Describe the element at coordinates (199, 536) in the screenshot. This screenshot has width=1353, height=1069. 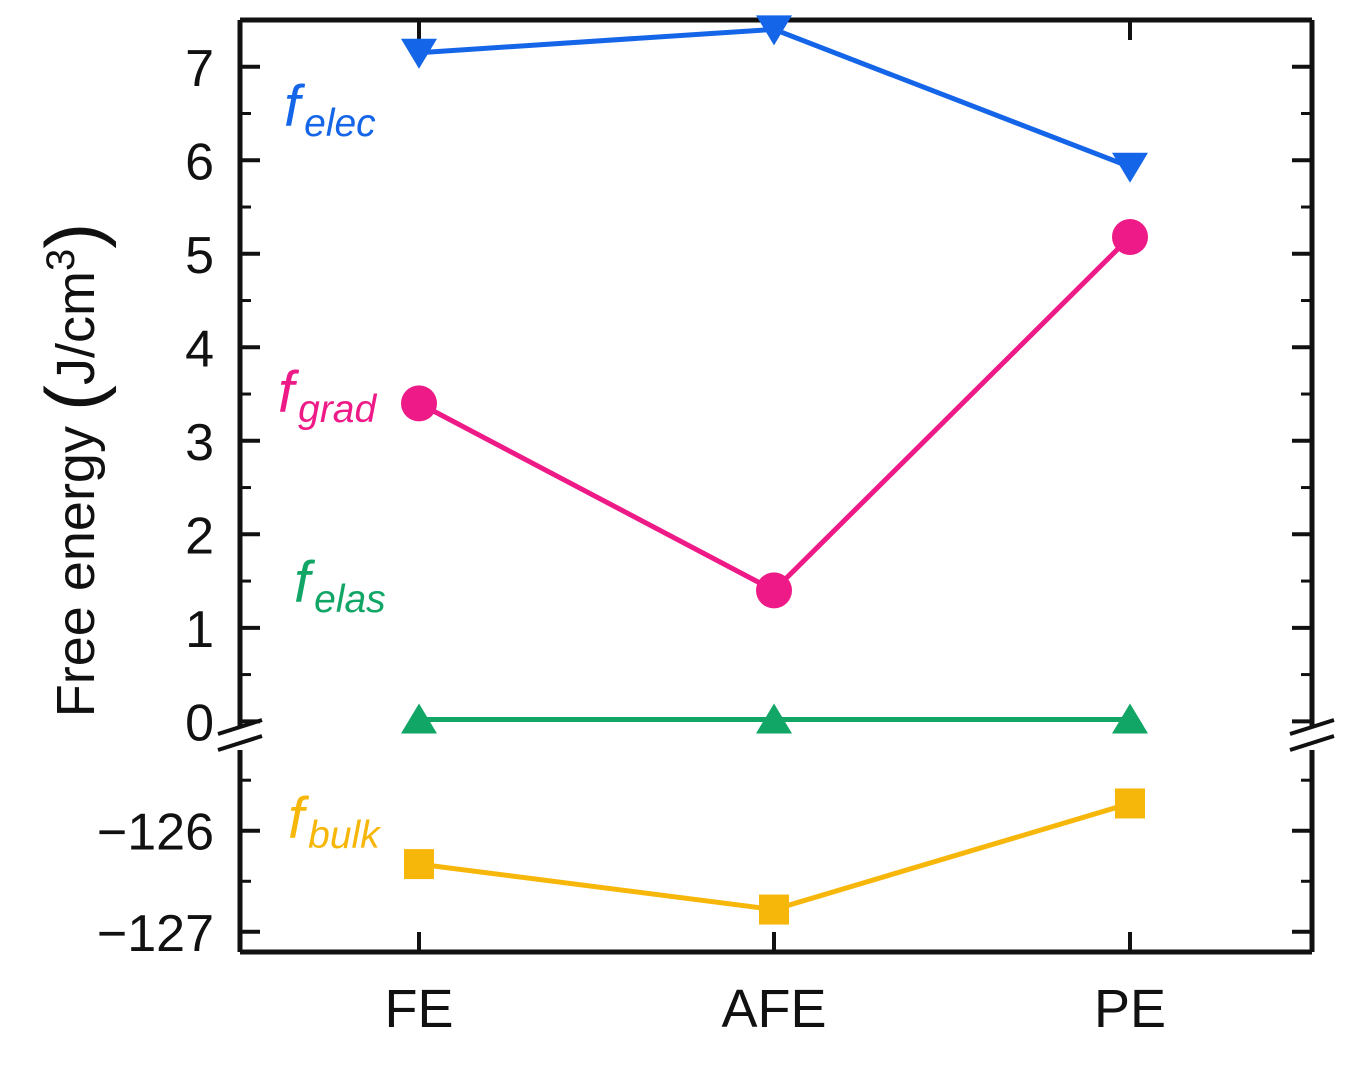
I see `ytick-label: 2` at that location.